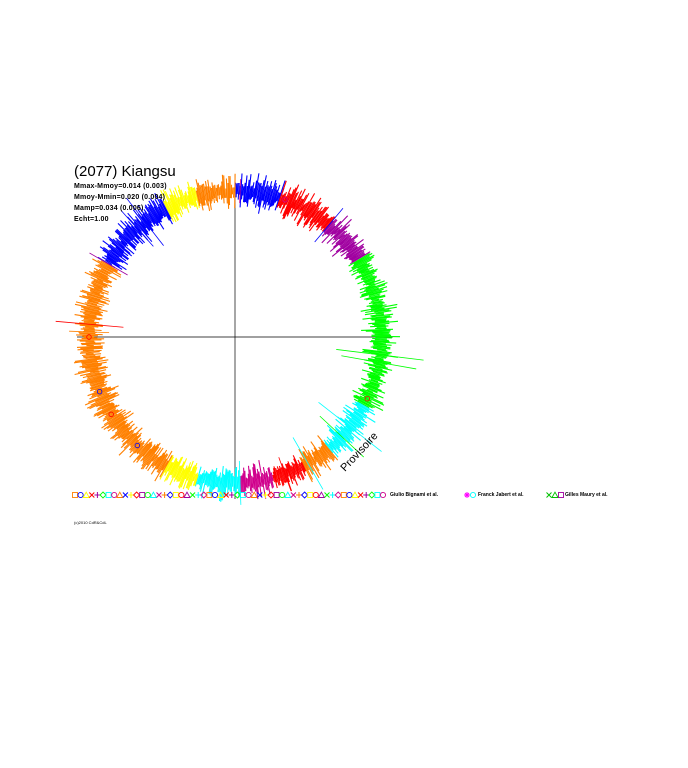 Image resolution: width=688 pixels, height=768 pixels. I want to click on legend-label-3: Gilles Maury et al., so click(586, 495).